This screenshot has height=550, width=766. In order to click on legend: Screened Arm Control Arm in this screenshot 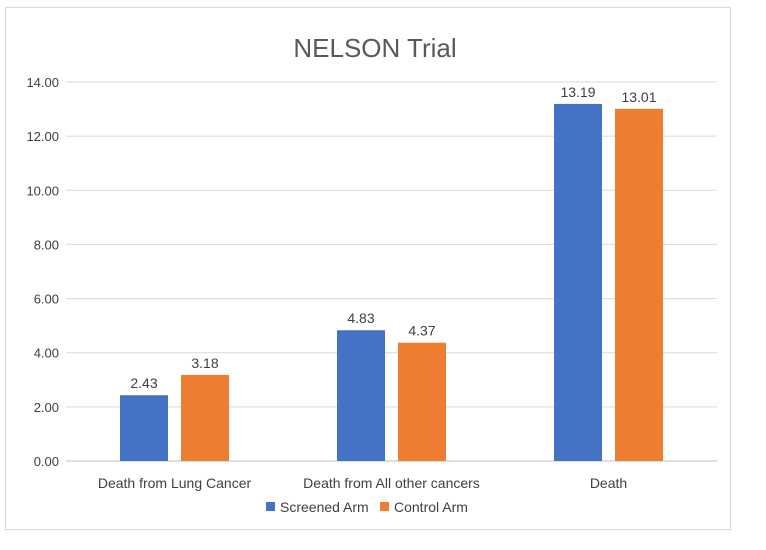, I will do `click(367, 507)`.